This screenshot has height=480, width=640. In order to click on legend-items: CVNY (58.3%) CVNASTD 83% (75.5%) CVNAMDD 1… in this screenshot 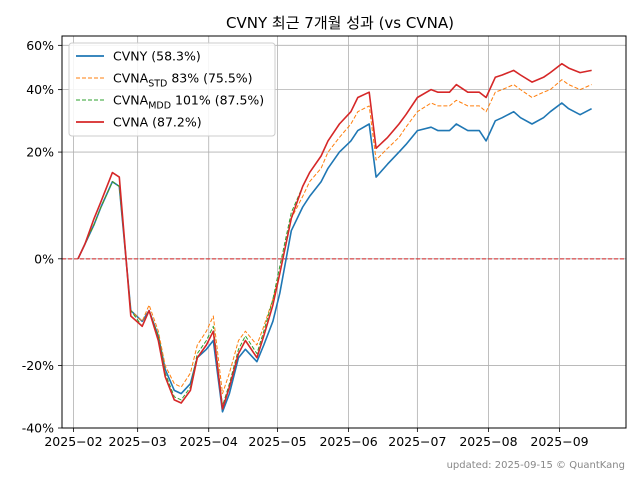, I will do `click(170, 89)`.